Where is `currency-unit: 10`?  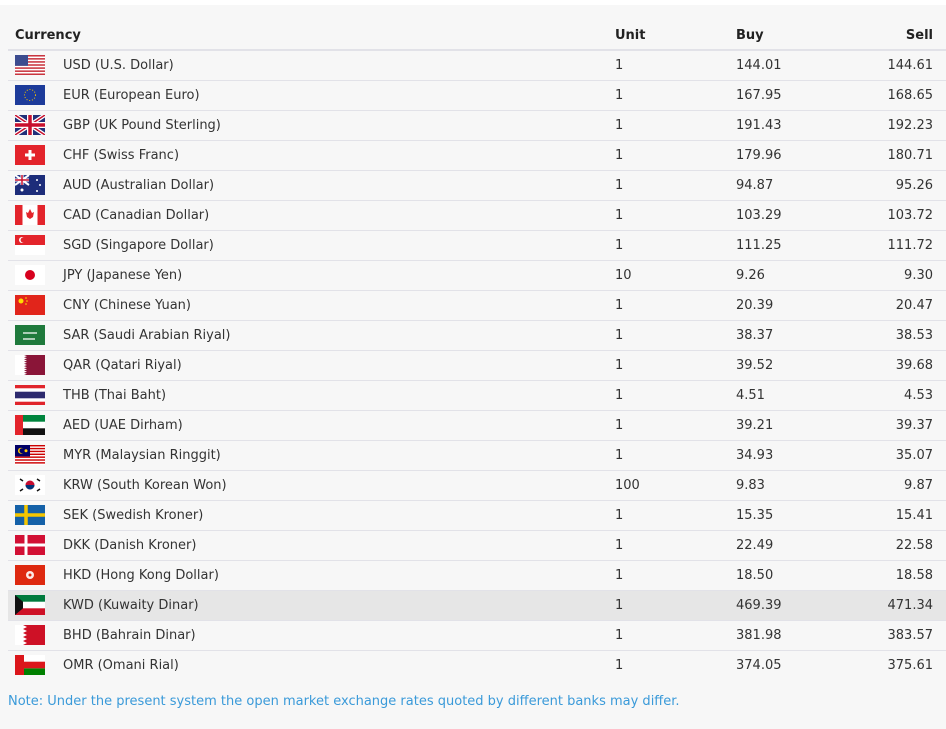 currency-unit: 10 is located at coordinates (675, 275).